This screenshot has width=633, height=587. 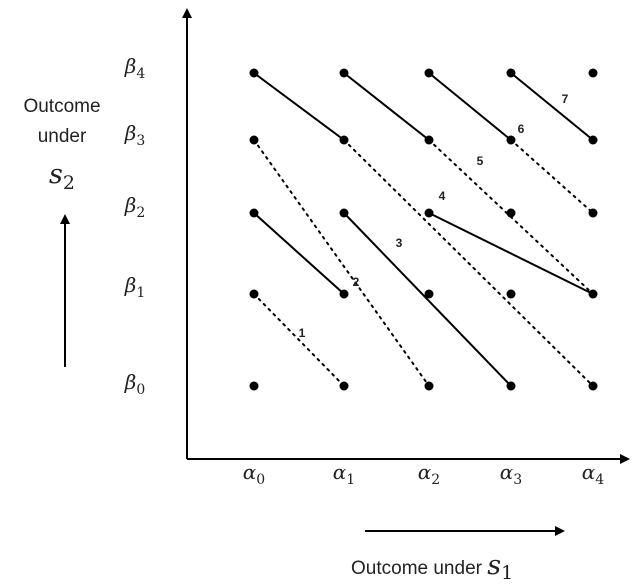 What do you see at coordinates (511, 213) in the screenshot?
I see `grid-point-a3-b2` at bounding box center [511, 213].